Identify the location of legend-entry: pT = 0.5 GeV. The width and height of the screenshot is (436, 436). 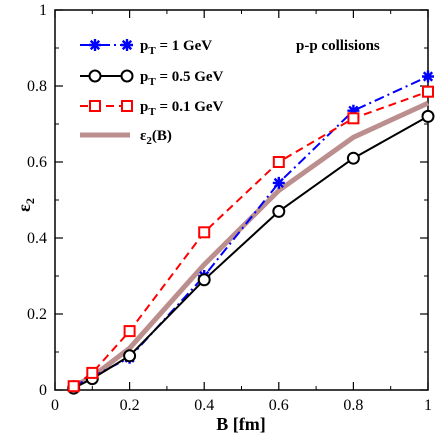
(152, 78).